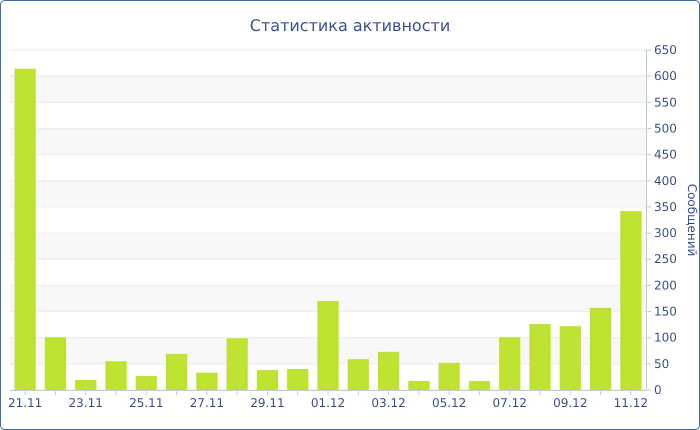 This screenshot has width=700, height=430. What do you see at coordinates (388, 403) in the screenshot?
I see `x-tick-label: 03.12` at bounding box center [388, 403].